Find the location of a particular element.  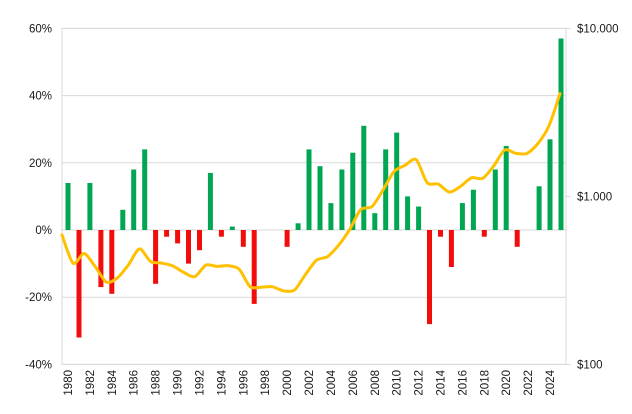

bar-2015 is located at coordinates (451, 248).